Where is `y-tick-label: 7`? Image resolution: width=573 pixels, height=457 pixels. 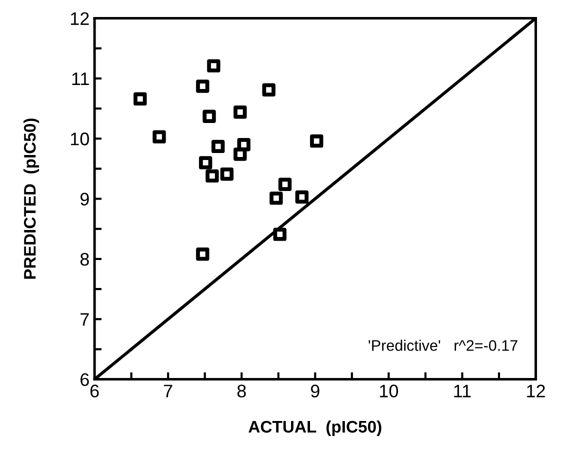 y-tick-label: 7 is located at coordinates (84, 319).